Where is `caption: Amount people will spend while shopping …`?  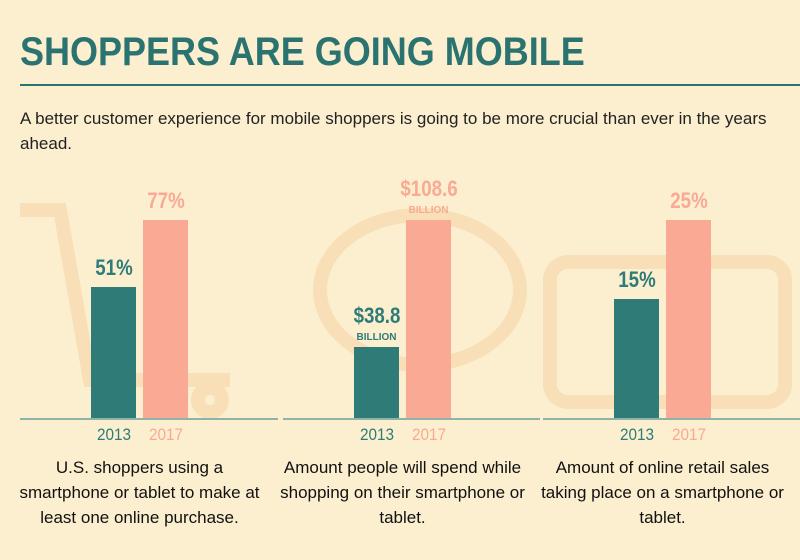 caption: Amount people will spend while shopping … is located at coordinates (402, 492).